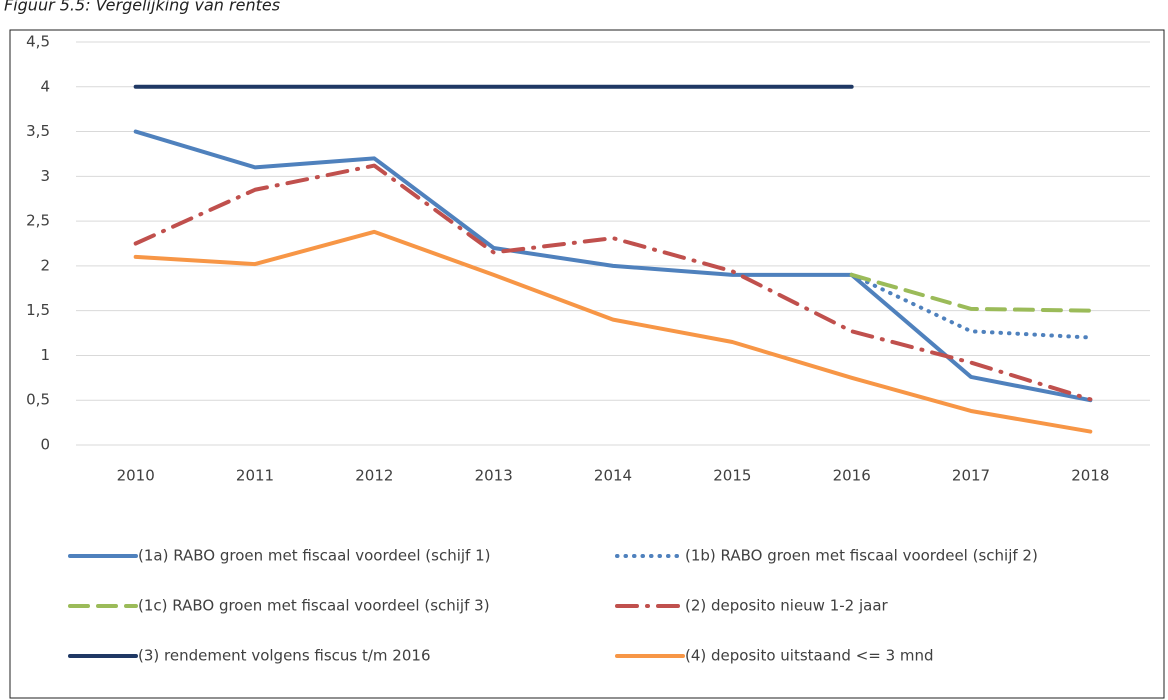  What do you see at coordinates (45, 176) in the screenshot?
I see `y-tick-label: 3` at bounding box center [45, 176].